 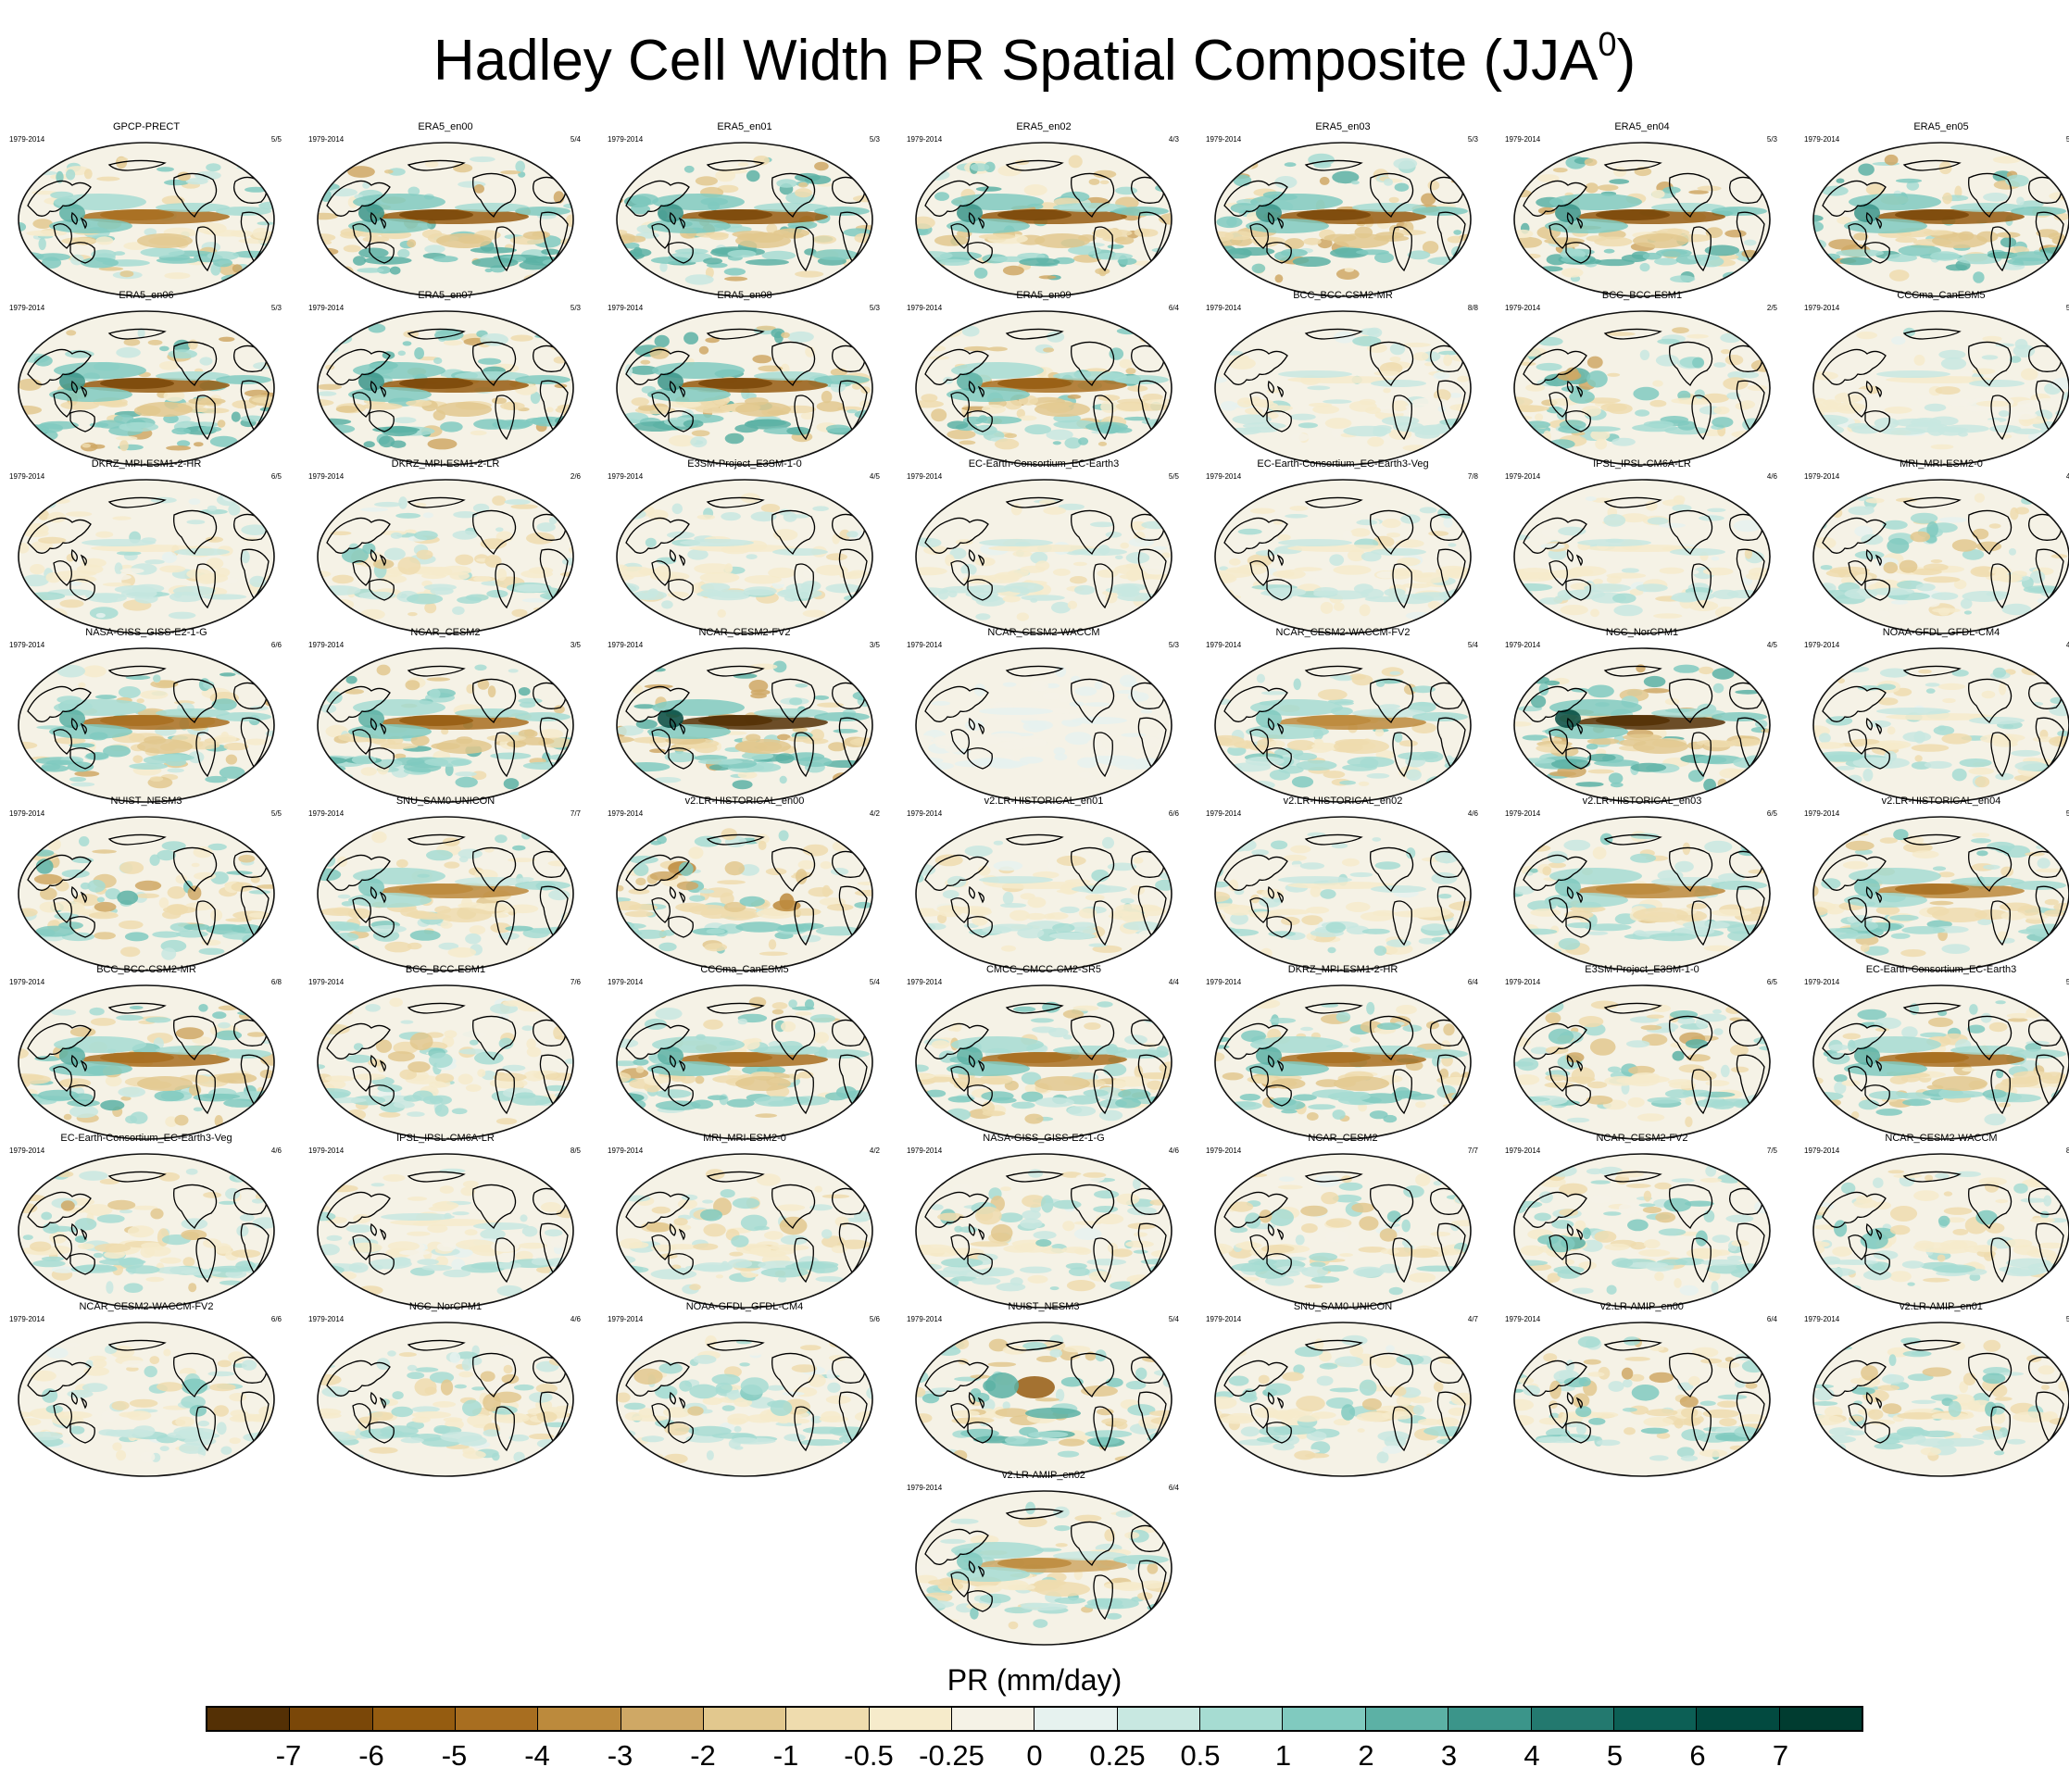 I want to click on itcz-blob, so click(x=1099, y=720).